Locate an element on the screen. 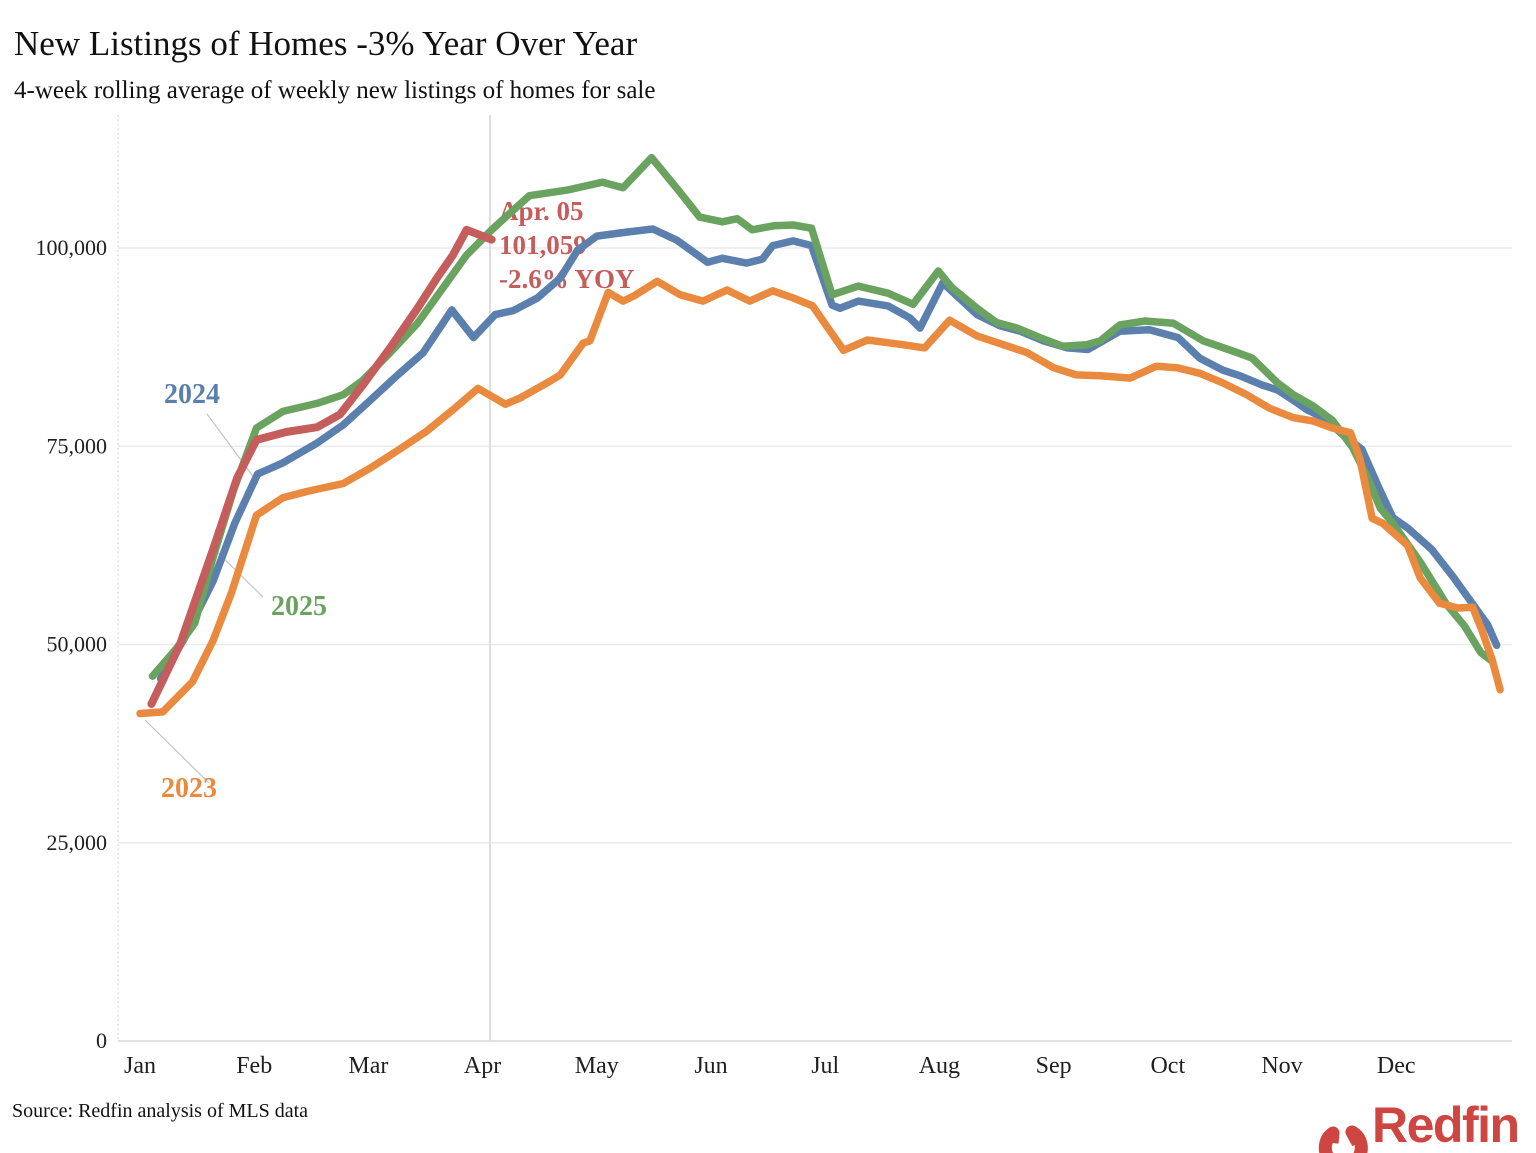 This screenshot has height=1153, width=1536. redfin-logo: Redfin is located at coordinates (1419, 1125).